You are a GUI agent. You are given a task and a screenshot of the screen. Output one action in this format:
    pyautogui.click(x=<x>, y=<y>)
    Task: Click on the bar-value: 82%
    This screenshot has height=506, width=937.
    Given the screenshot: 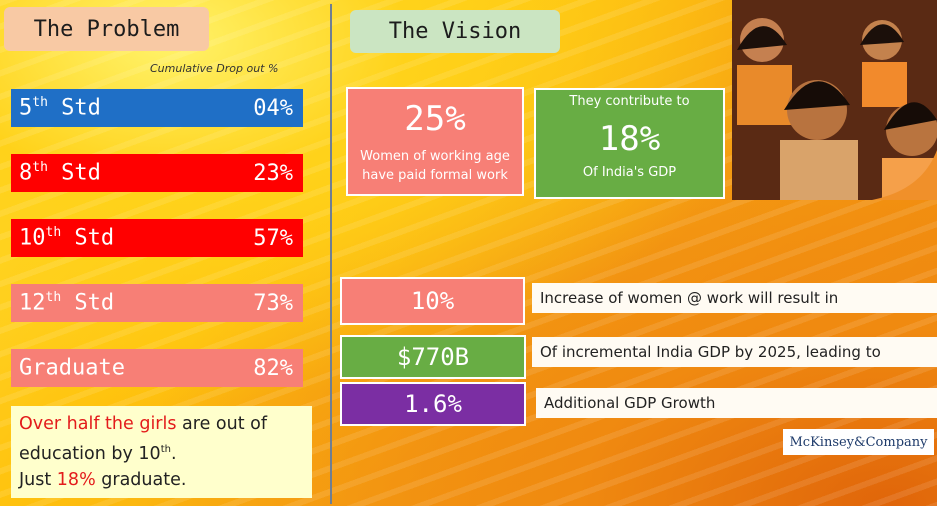 What is the action you would take?
    pyautogui.click(x=273, y=368)
    